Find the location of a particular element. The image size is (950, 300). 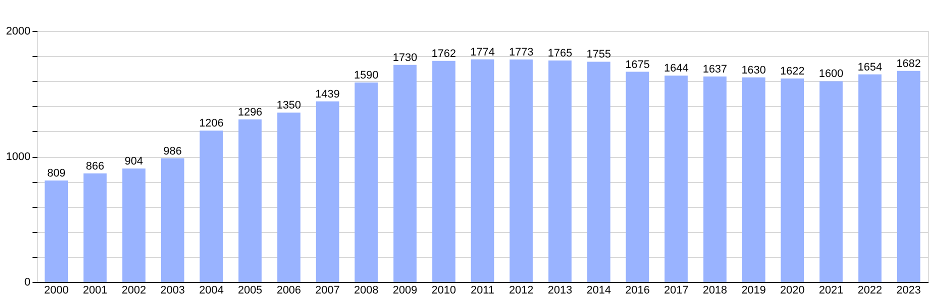

data-label: 1765 is located at coordinates (560, 53).